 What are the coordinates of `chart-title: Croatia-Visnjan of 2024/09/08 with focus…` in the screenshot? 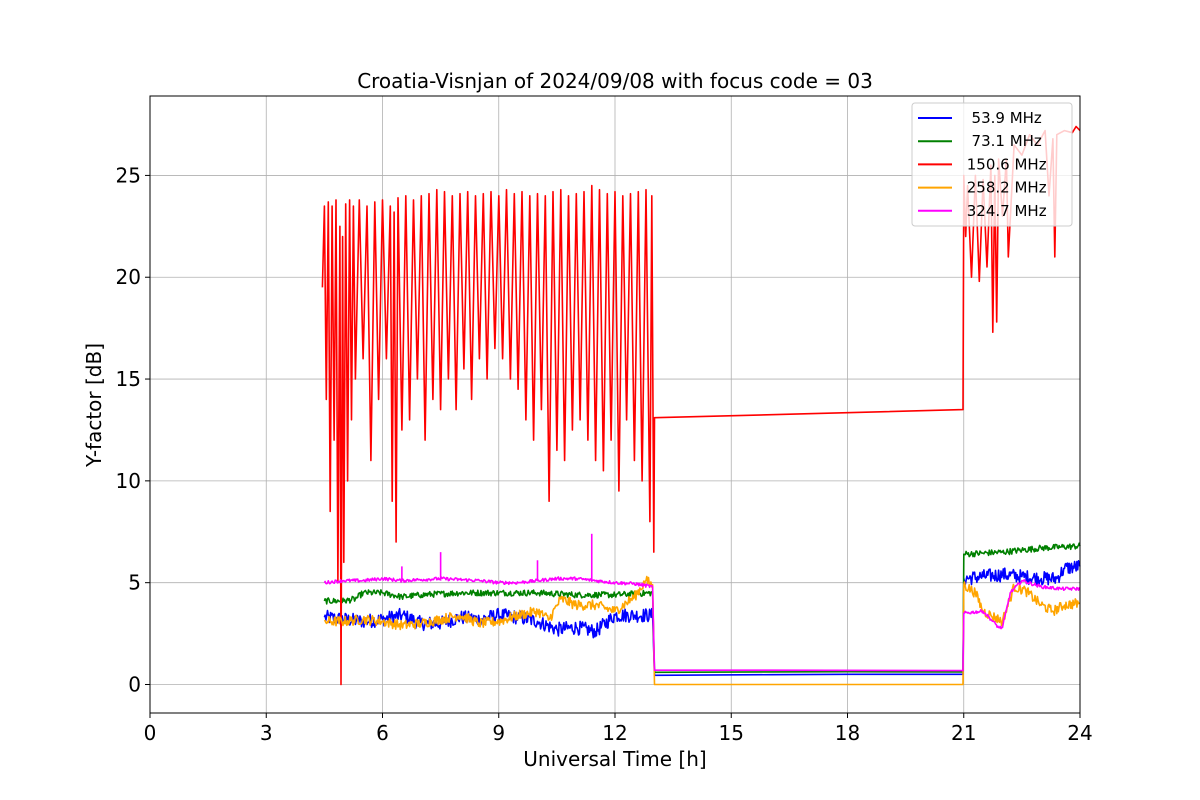 It's located at (615, 81).